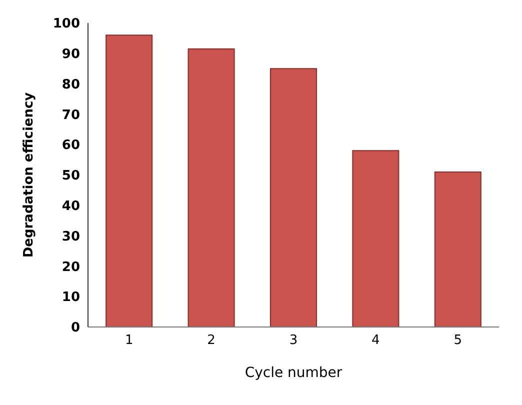 This screenshot has width=522, height=405. Describe the element at coordinates (29, 175) in the screenshot. I see `y-axis-title: Degradation efficiency` at that location.